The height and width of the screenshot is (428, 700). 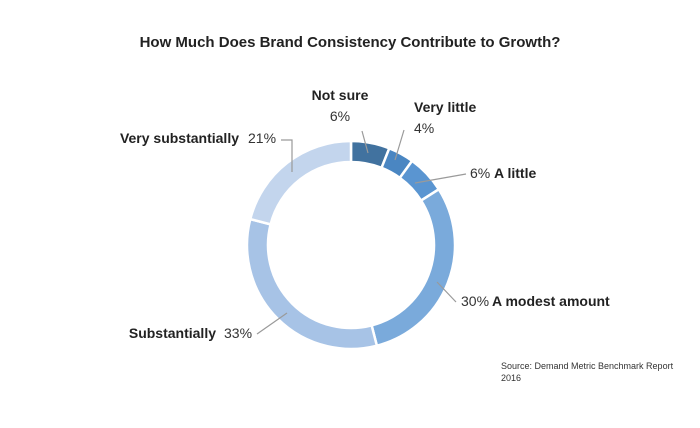 What do you see at coordinates (399, 145) in the screenshot?
I see `leader-line-very-little` at bounding box center [399, 145].